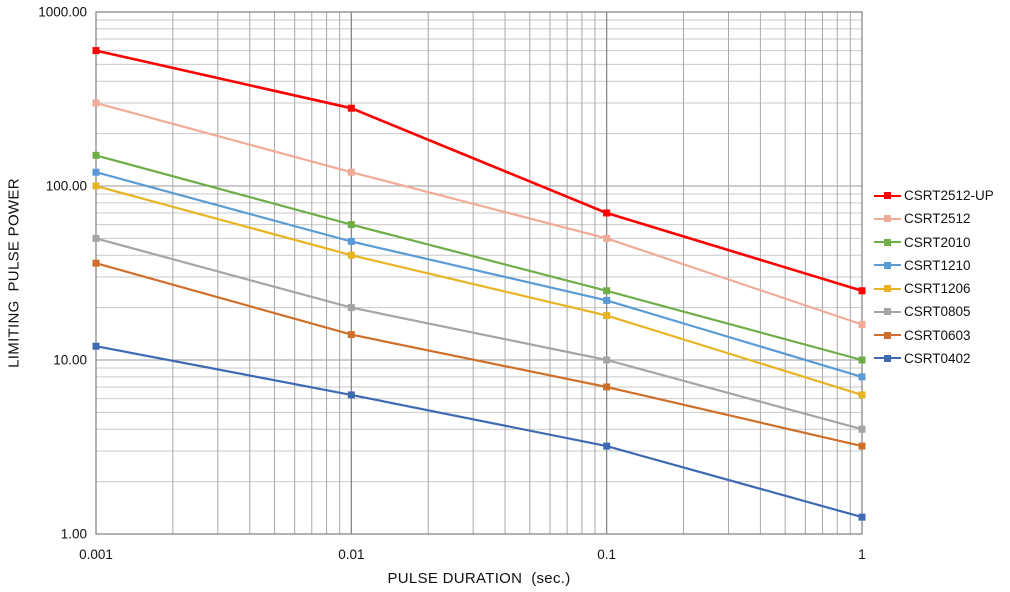  I want to click on legend-label: CSRT0603, so click(937, 335).